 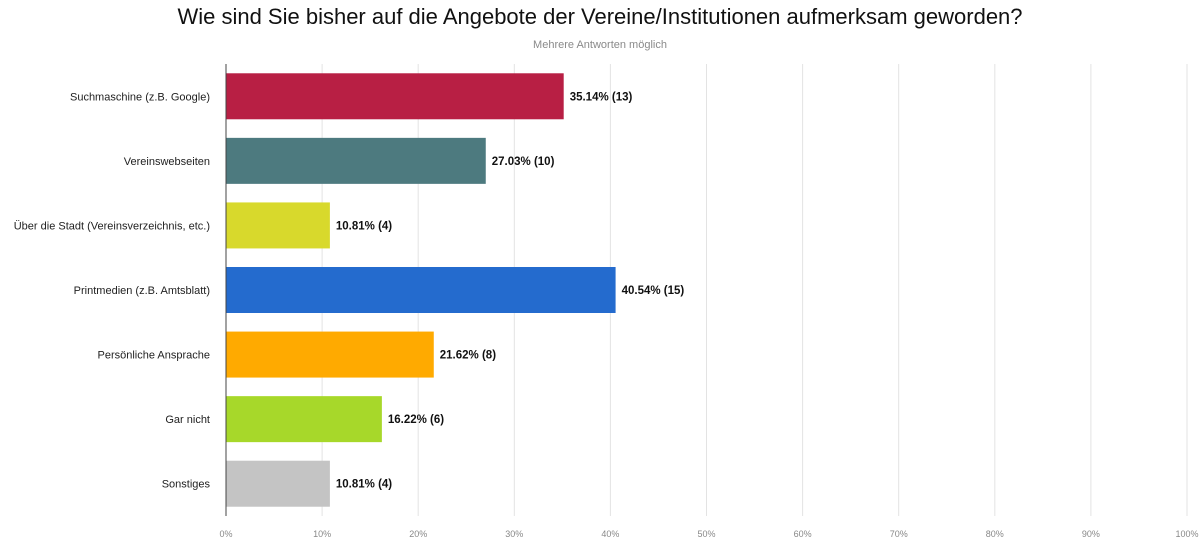 What do you see at coordinates (899, 534) in the screenshot?
I see `x-tick-label: 70%` at bounding box center [899, 534].